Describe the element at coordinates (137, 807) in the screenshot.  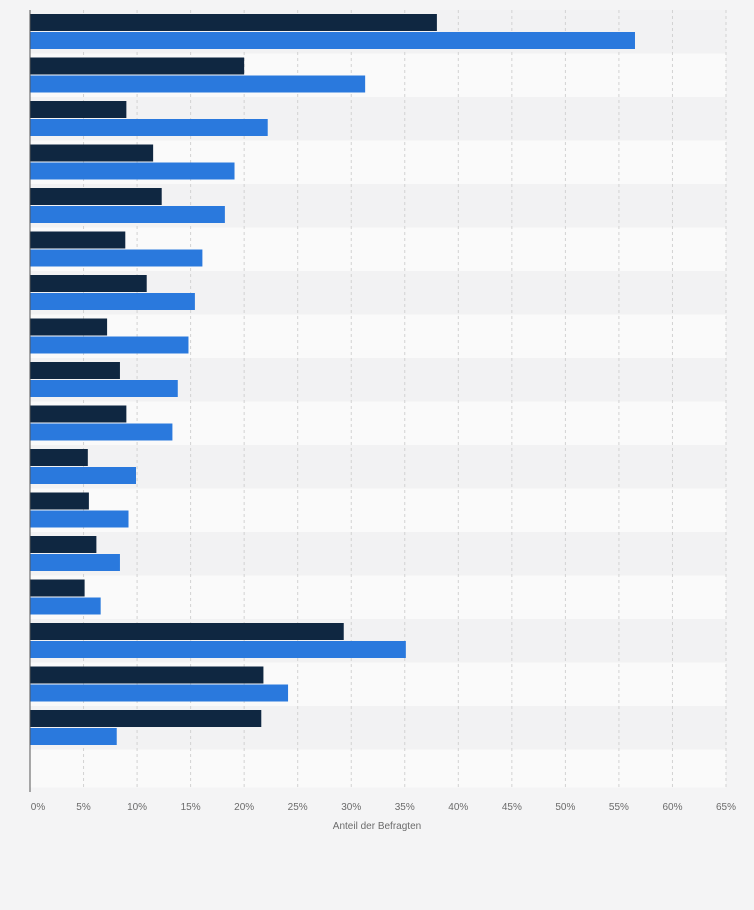
I see `x-tick-label: 10%` at that location.